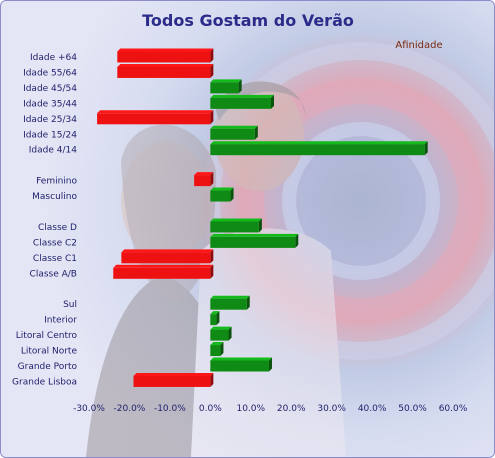 The height and width of the screenshot is (458, 495). I want to click on x-tick-label: 0.0%, so click(210, 409).